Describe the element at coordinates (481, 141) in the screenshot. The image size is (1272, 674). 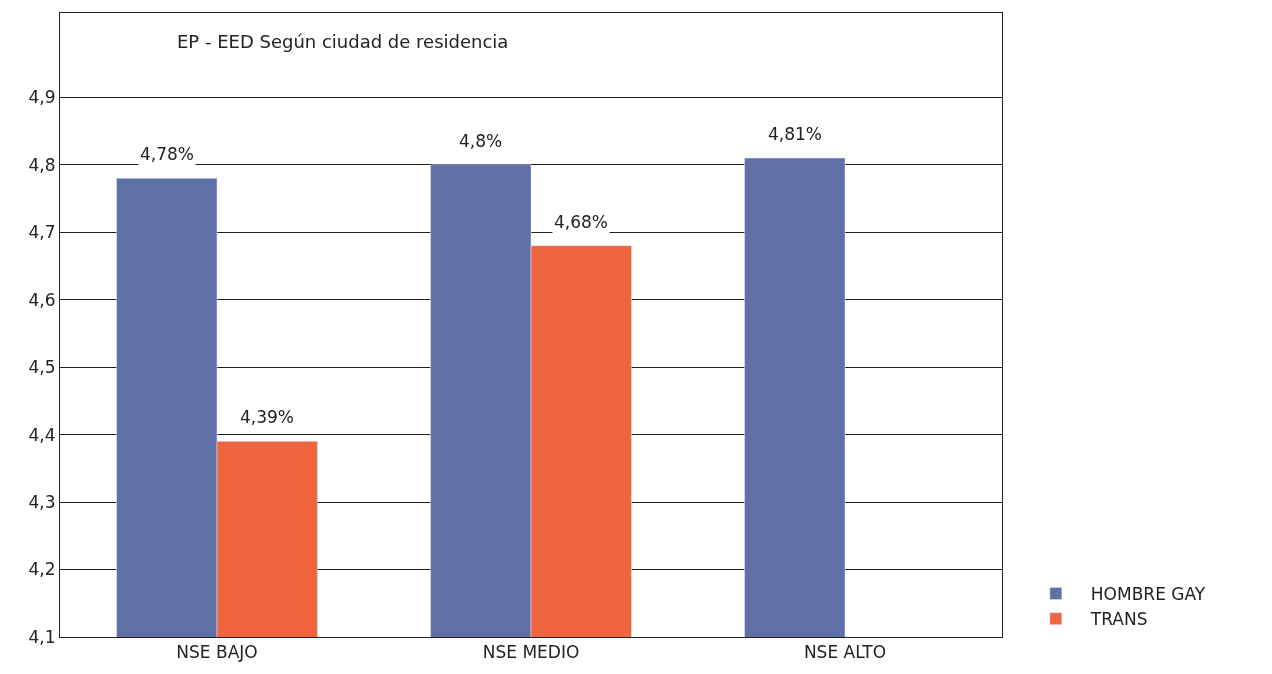
I see `data-label: 4,8%` at that location.